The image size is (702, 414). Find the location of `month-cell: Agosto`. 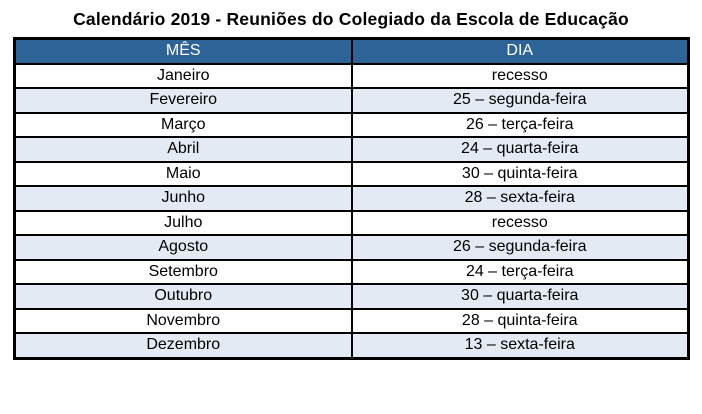

month-cell: Agosto is located at coordinates (183, 247).